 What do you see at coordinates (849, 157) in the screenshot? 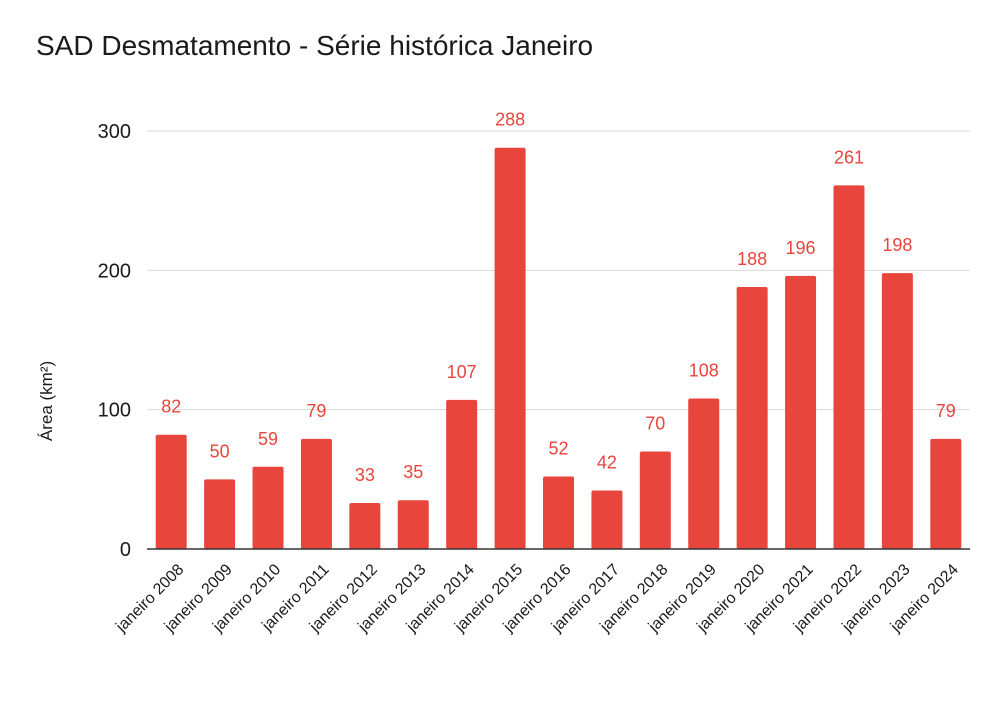
I see `data-label: 261` at bounding box center [849, 157].